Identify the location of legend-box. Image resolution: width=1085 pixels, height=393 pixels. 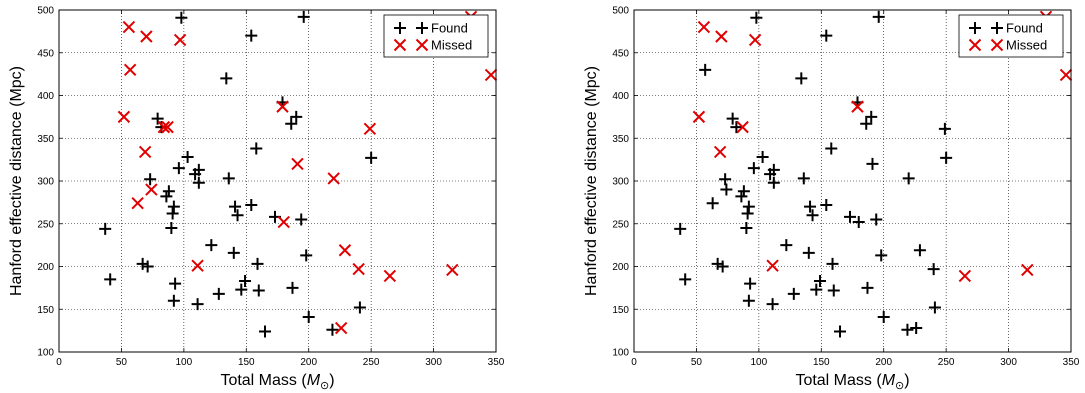
(1011, 36).